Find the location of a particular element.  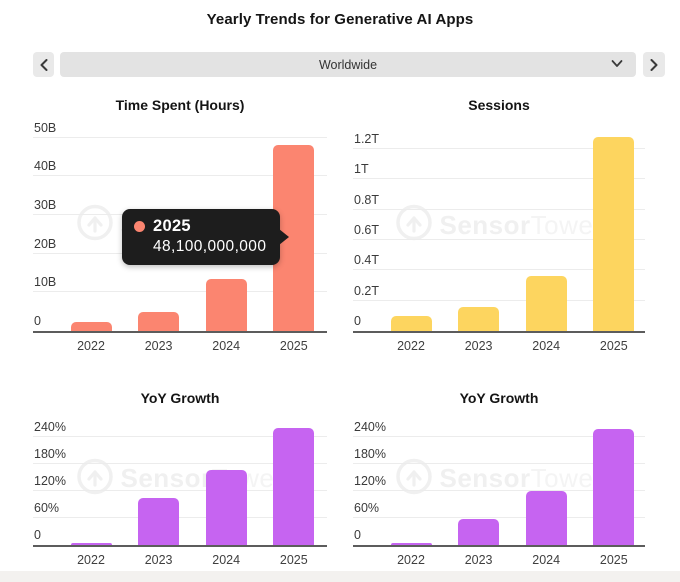

footer-strip is located at coordinates (340, 576).